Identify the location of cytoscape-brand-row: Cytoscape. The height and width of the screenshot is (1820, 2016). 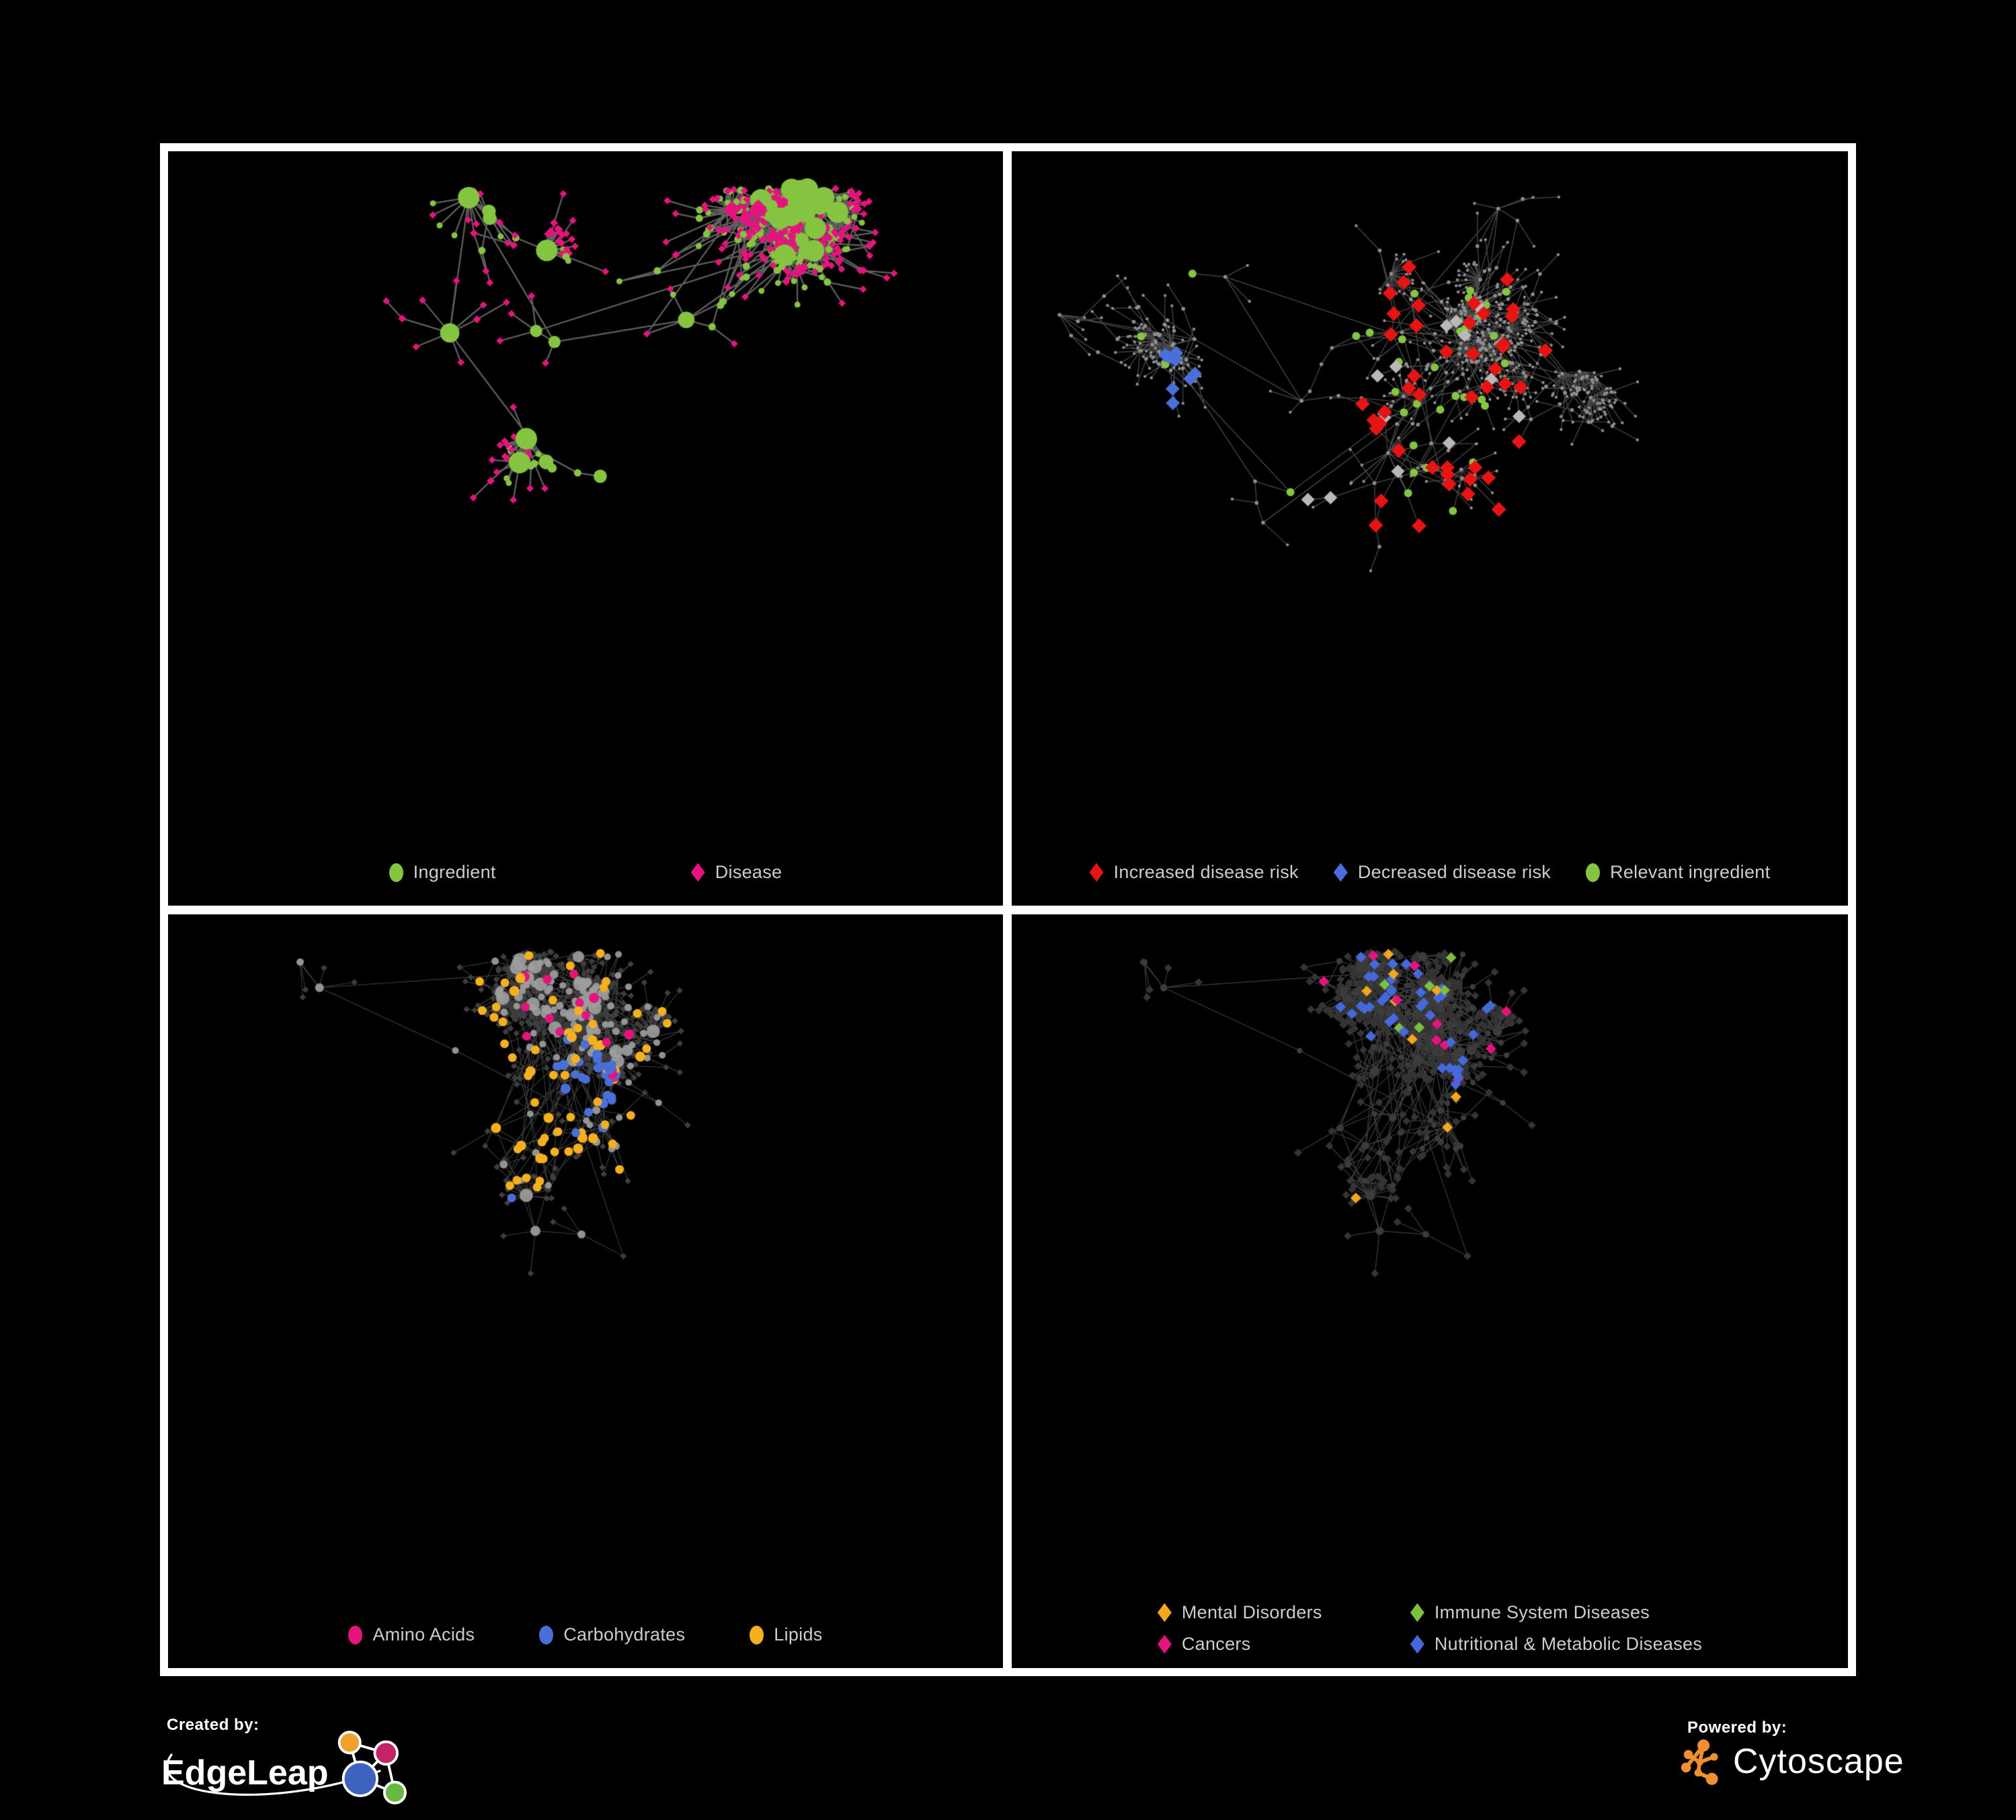
(1822, 1761).